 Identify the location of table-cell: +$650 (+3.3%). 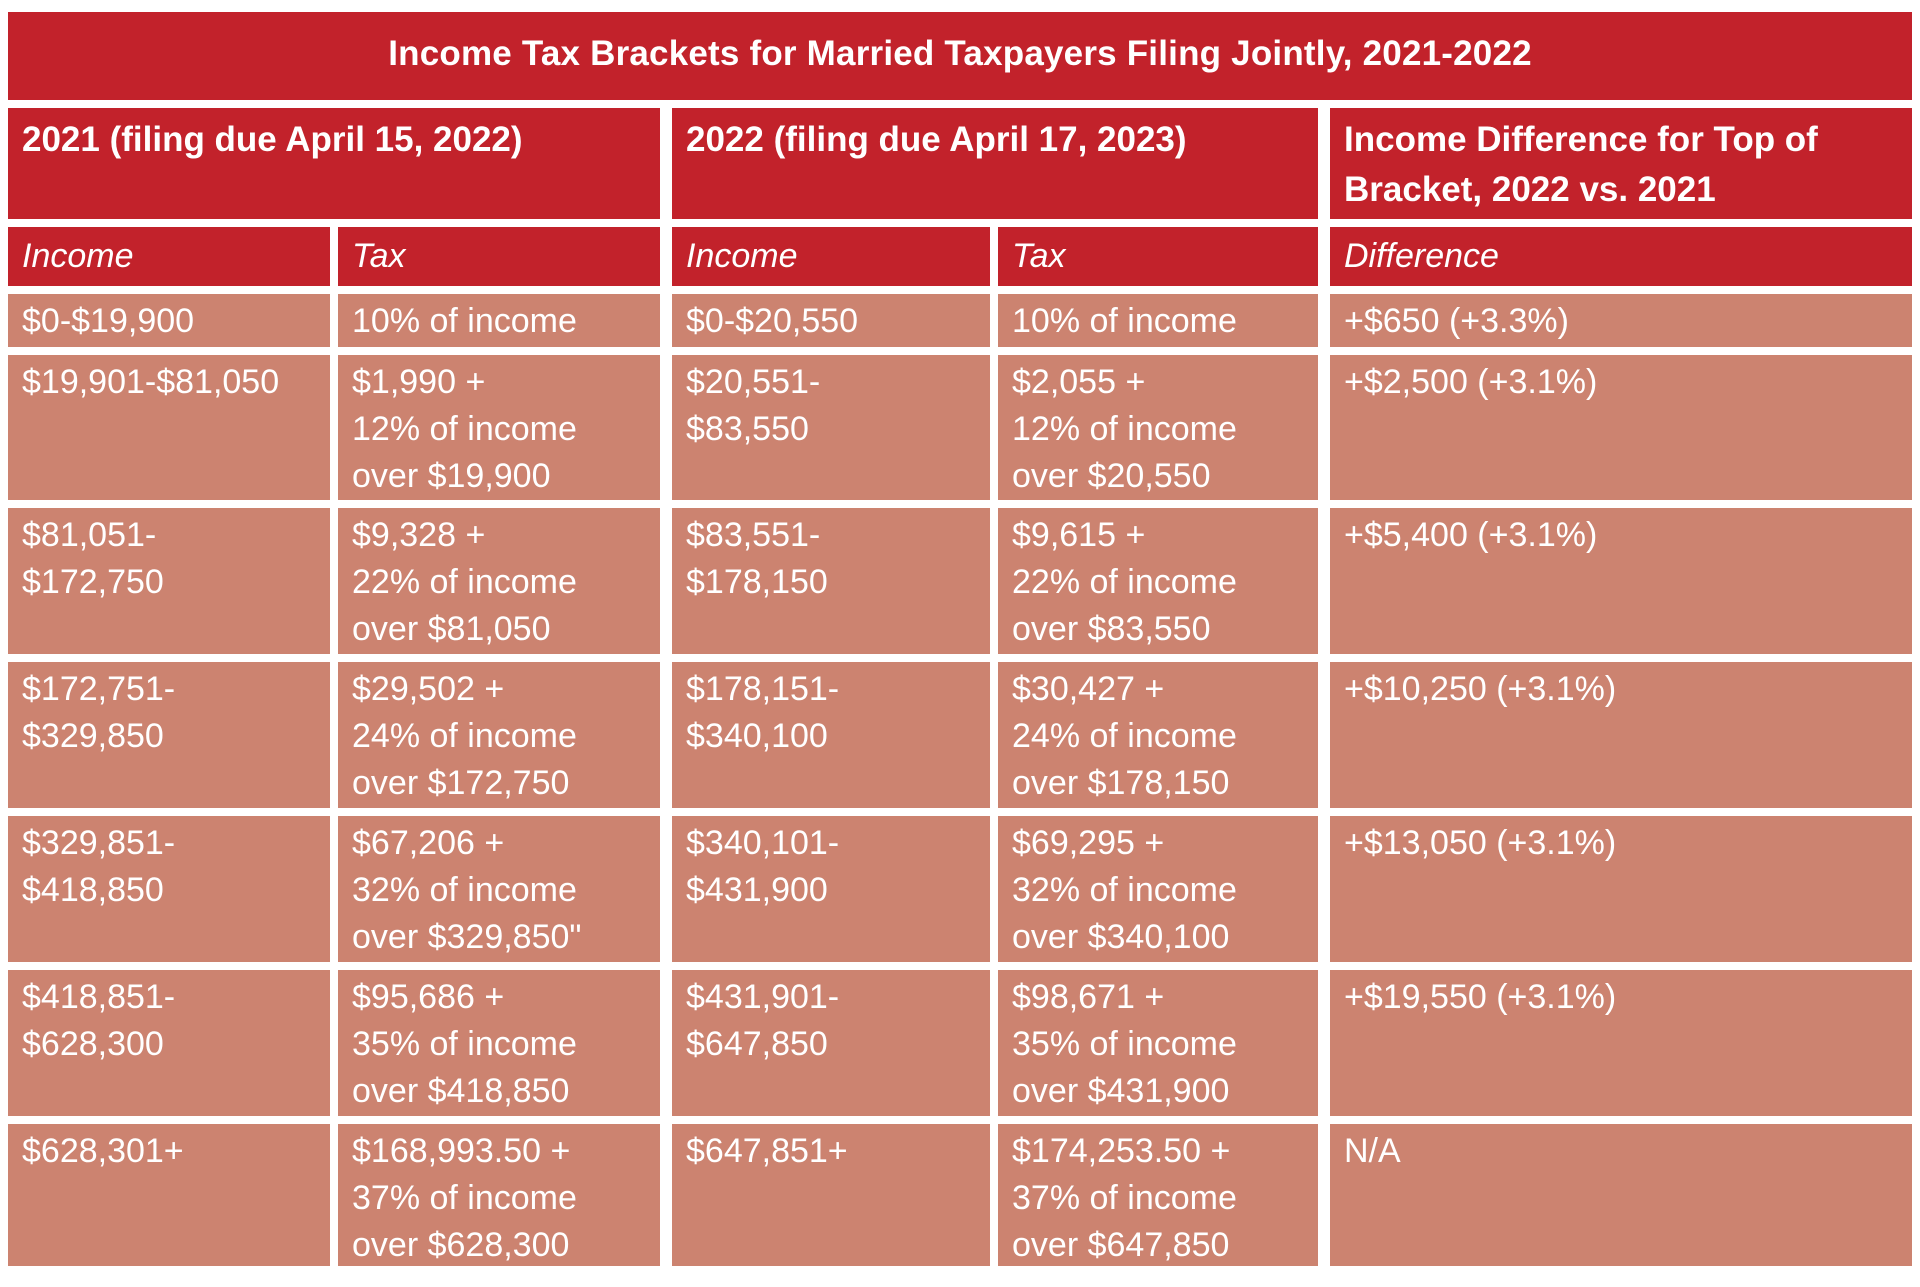
(1621, 320).